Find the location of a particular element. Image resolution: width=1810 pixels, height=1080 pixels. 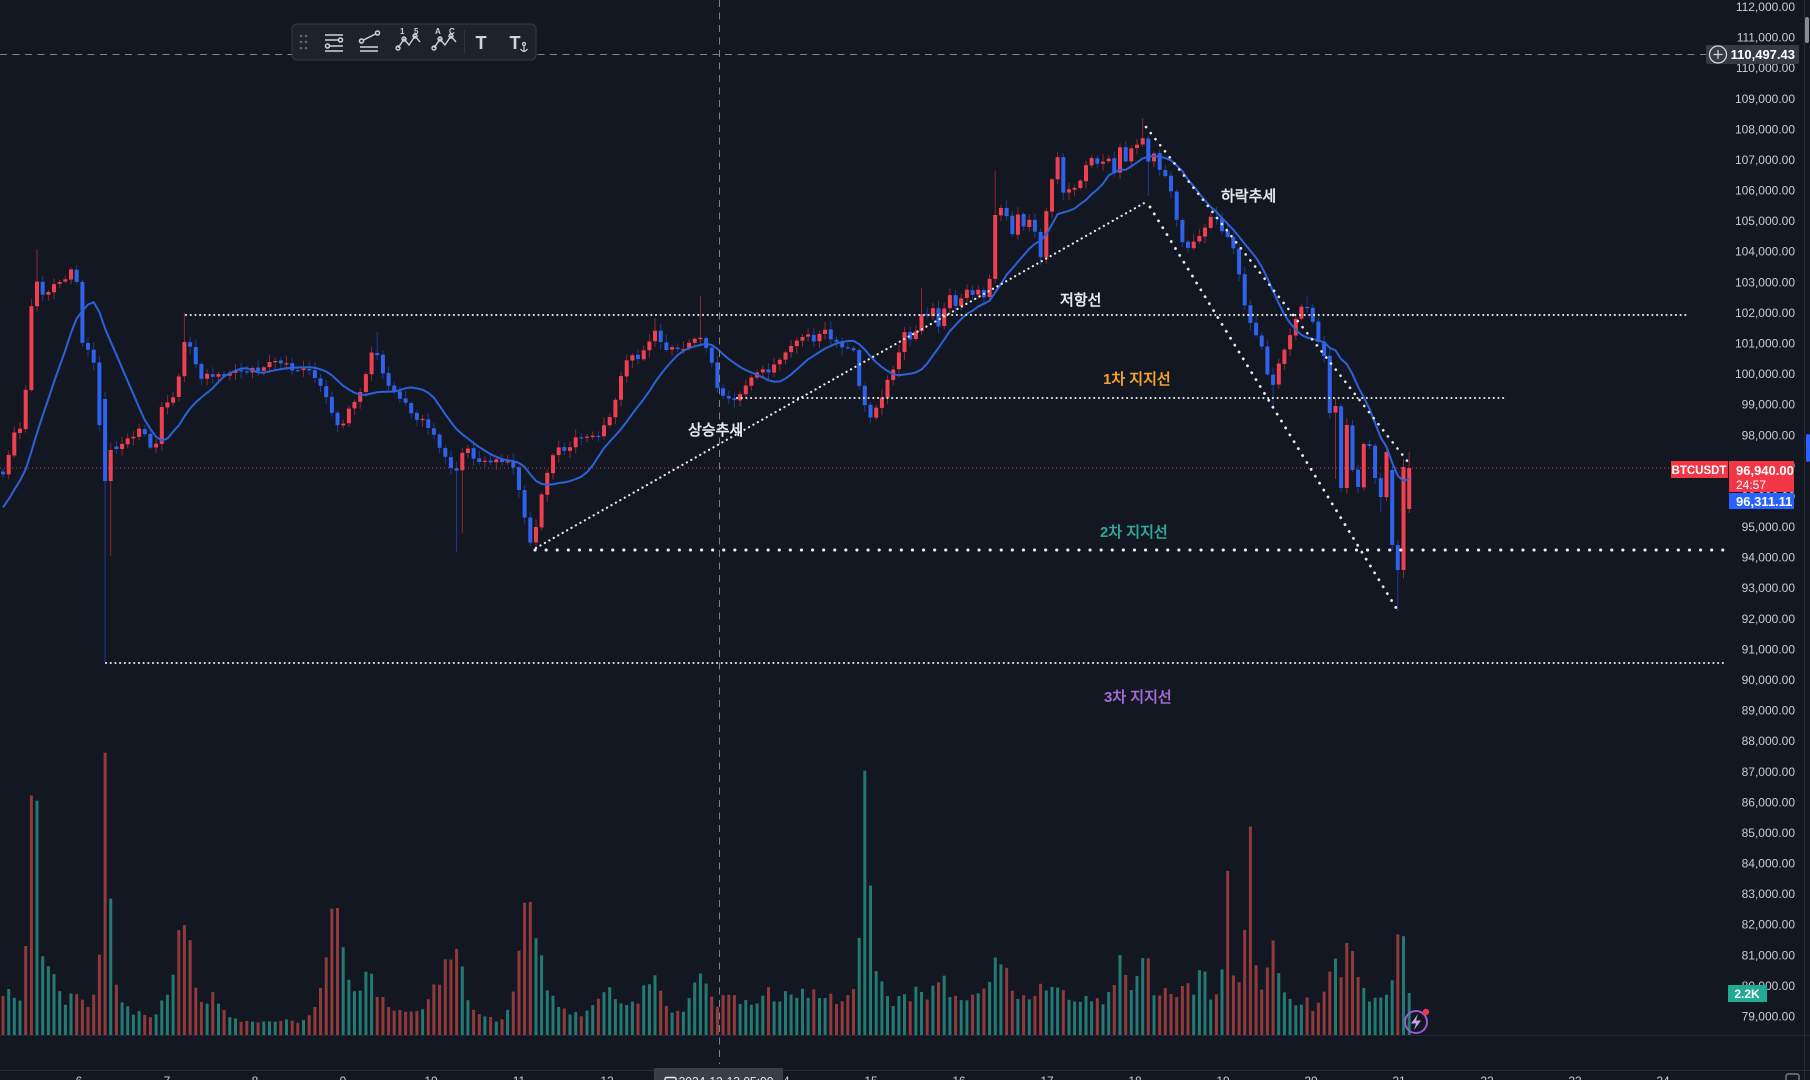

svg-text: 87,000.00 is located at coordinates (1769, 772).